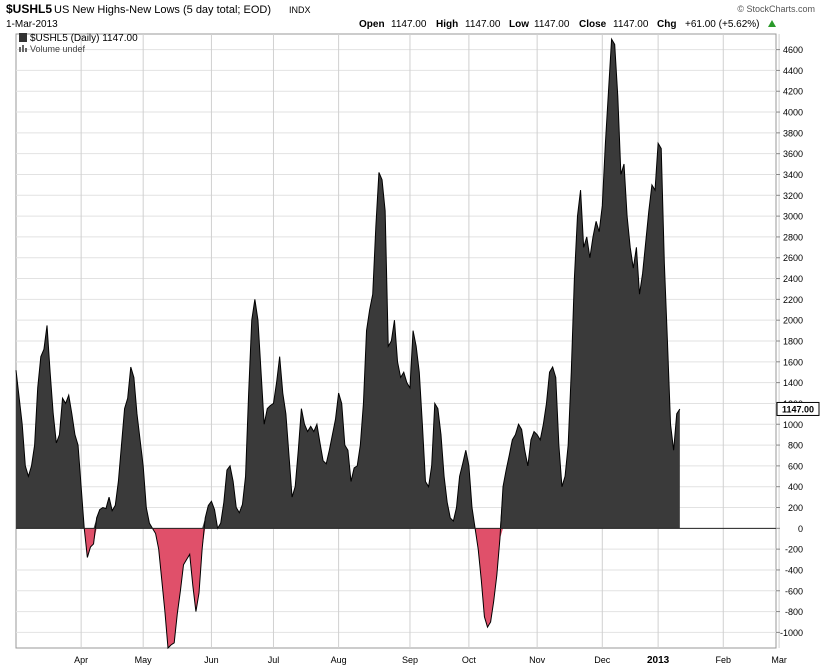 Image resolution: width=820 pixels, height=668 pixels. Describe the element at coordinates (348, 588) in the screenshot. I see `negative-area` at that location.